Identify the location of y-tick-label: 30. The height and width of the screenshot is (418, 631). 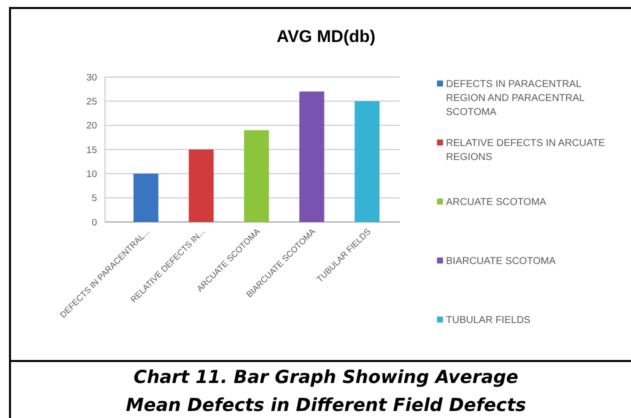
(91, 78).